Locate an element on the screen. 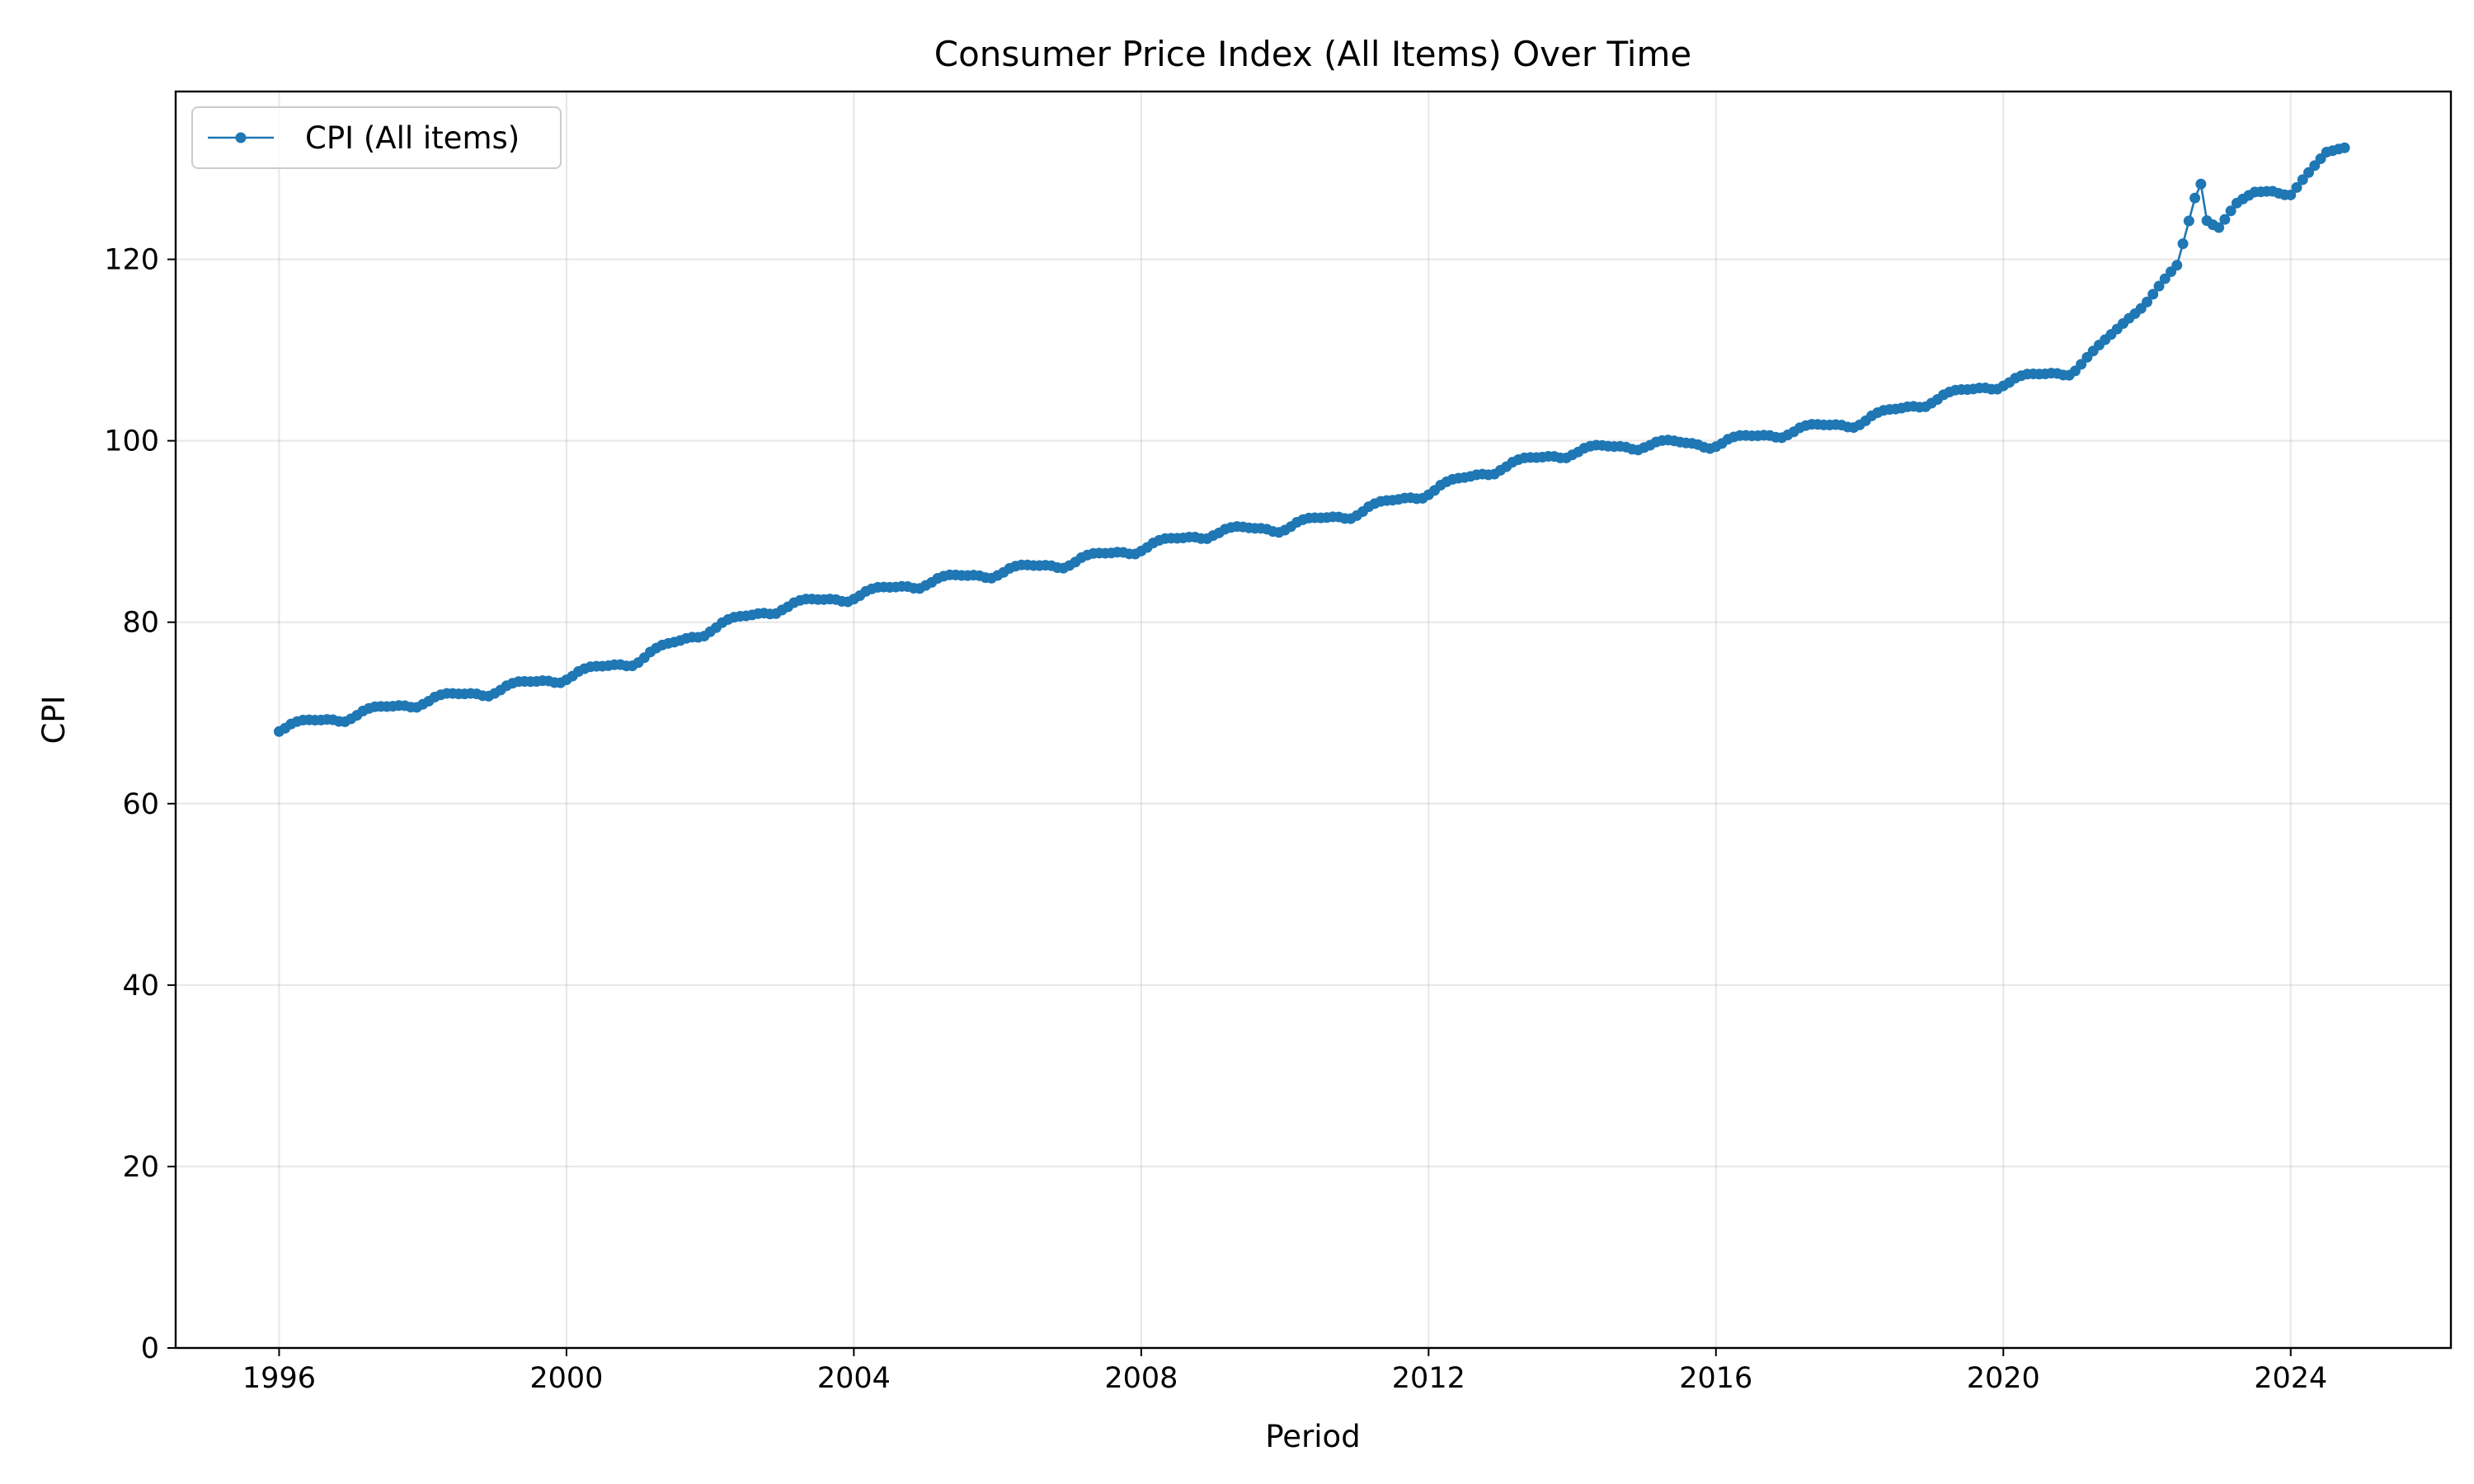 The image size is (2474, 1484). legend-box is located at coordinates (376, 137).